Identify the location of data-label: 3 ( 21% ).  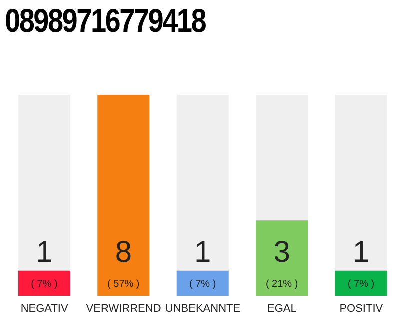
(282, 263).